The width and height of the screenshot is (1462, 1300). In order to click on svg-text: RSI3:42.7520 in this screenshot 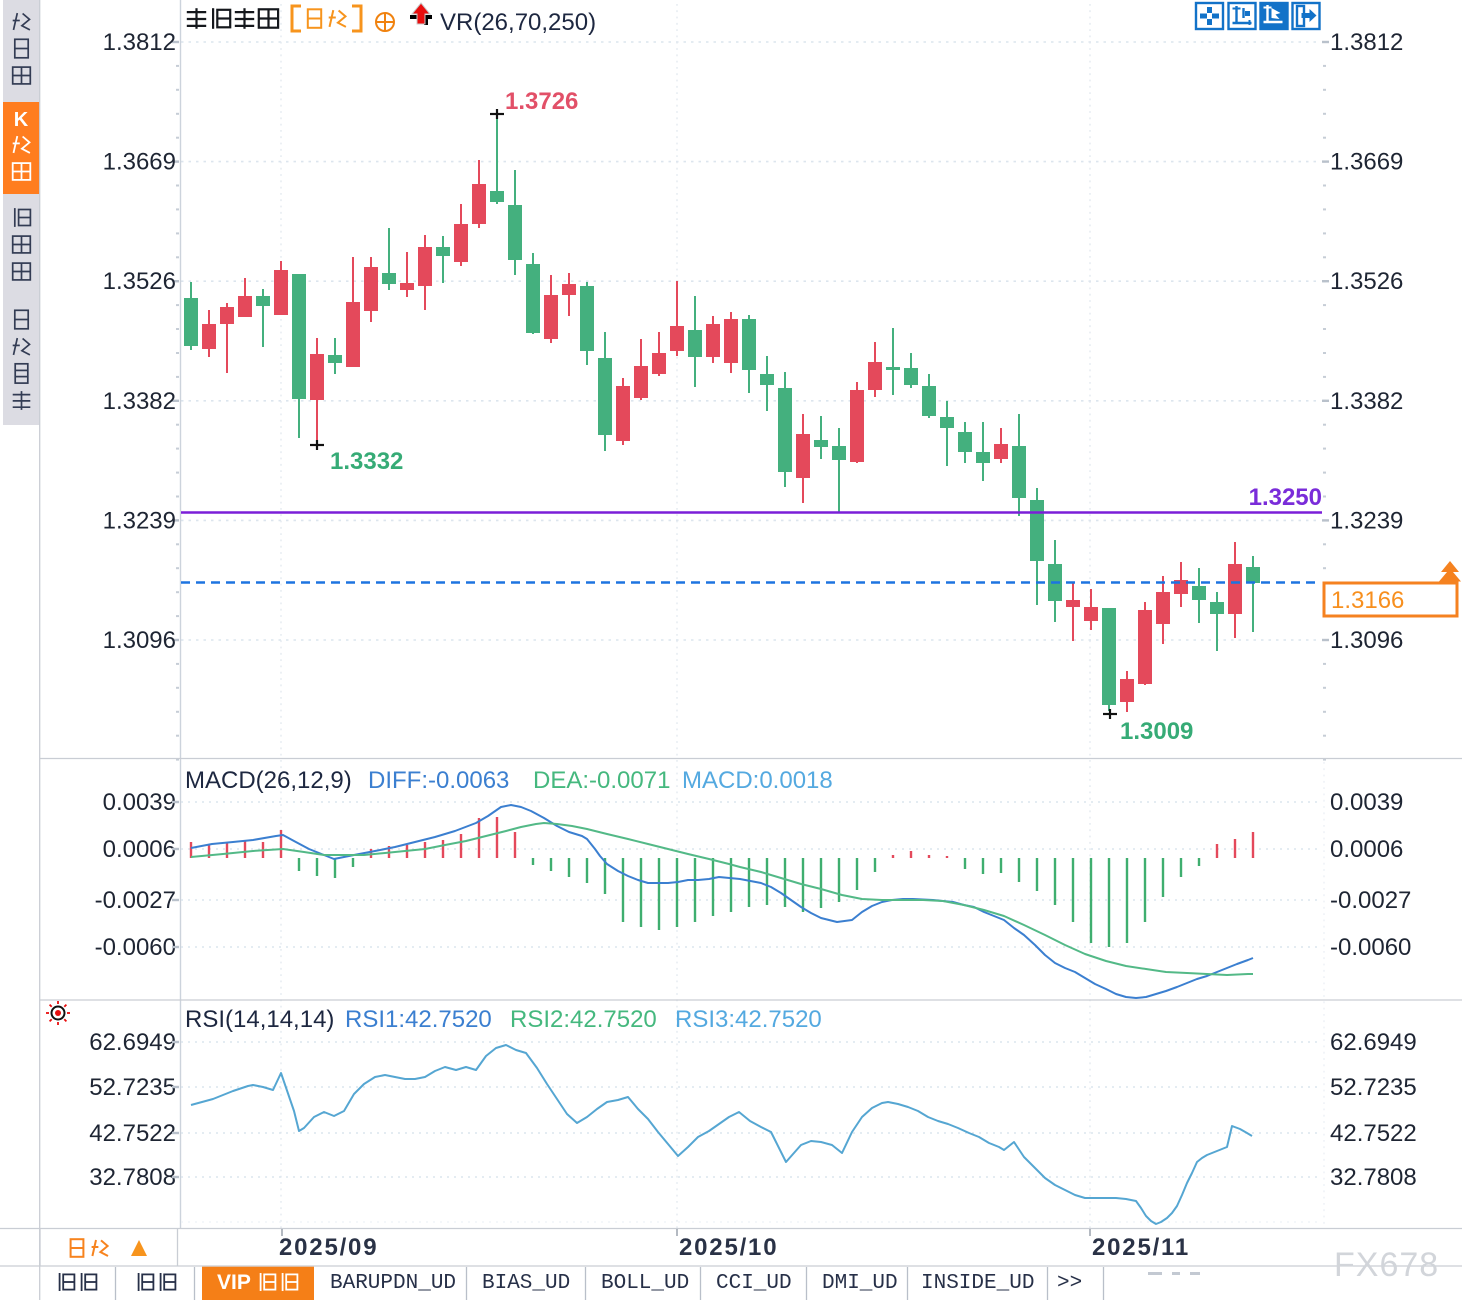, I will do `click(748, 1019)`.